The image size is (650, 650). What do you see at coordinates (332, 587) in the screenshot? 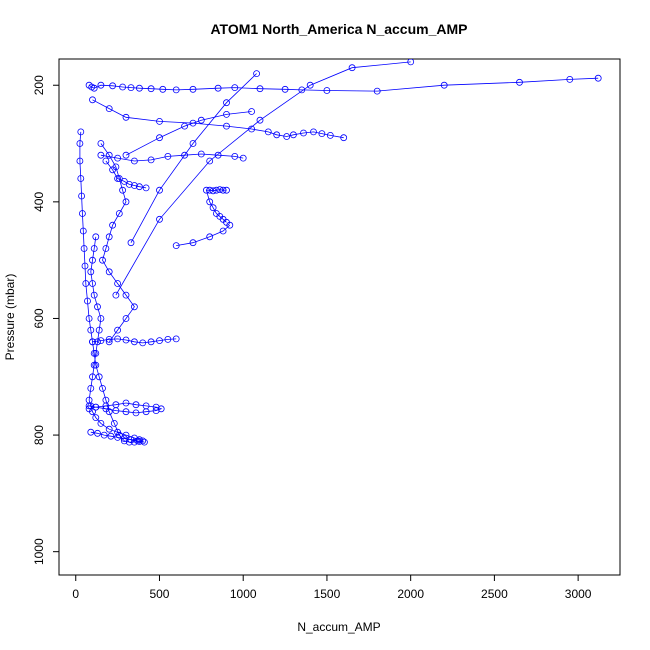
I see `x-axis: 0 500 1000 1500 2000 2500 3000` at bounding box center [332, 587].